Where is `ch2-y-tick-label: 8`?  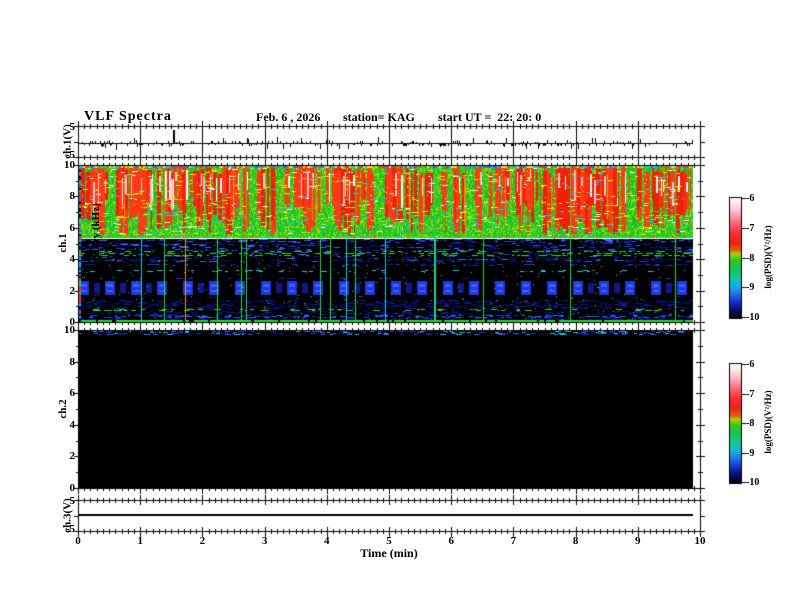 ch2-y-tick-label: 8 is located at coordinates (72, 361).